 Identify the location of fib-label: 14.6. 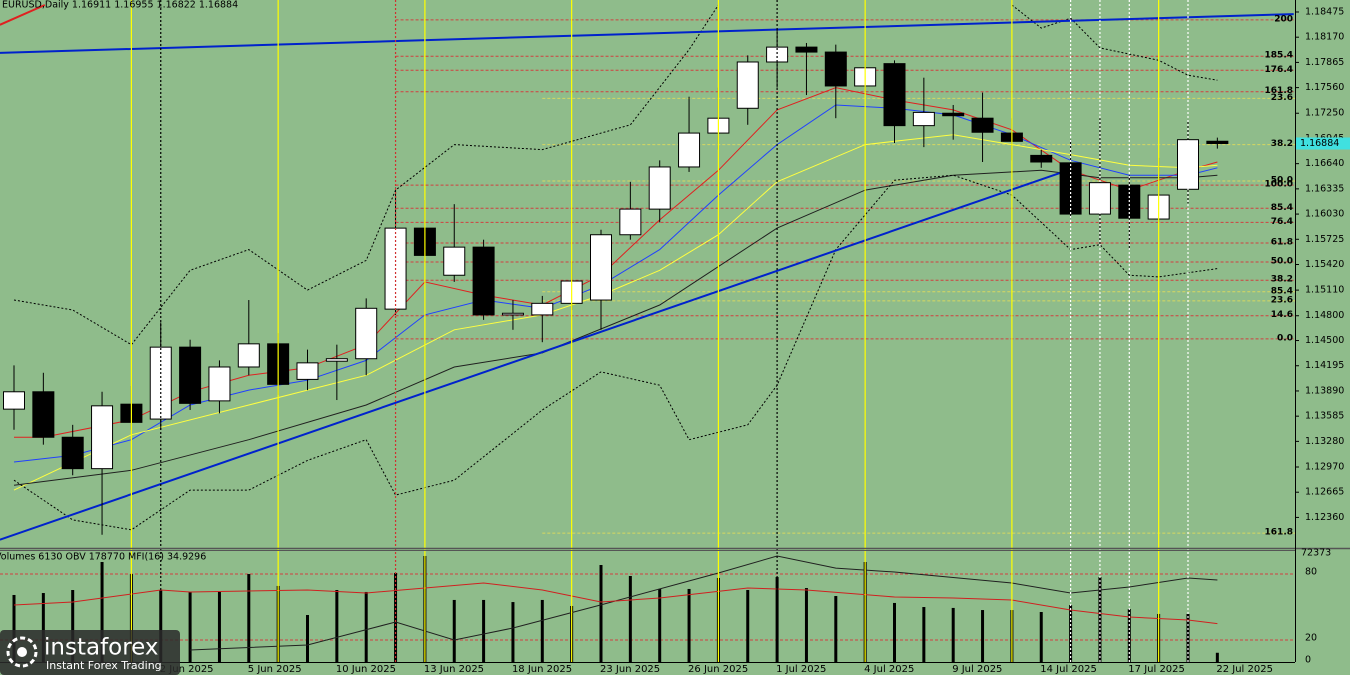
(1282, 315).